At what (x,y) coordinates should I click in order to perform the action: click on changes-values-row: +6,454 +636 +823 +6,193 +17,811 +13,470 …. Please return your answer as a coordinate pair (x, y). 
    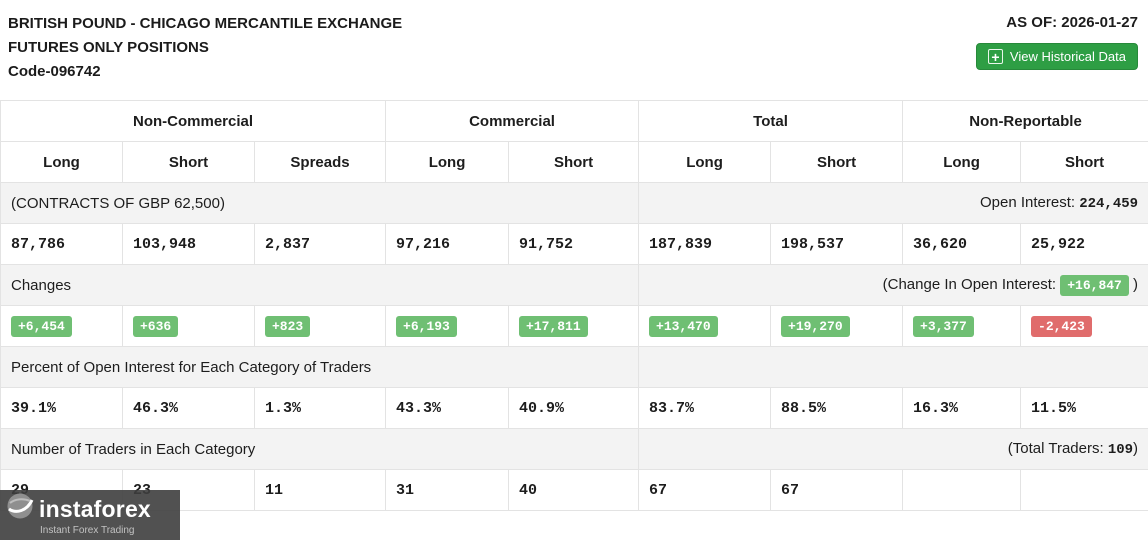
    Looking at the image, I should click on (574, 326).